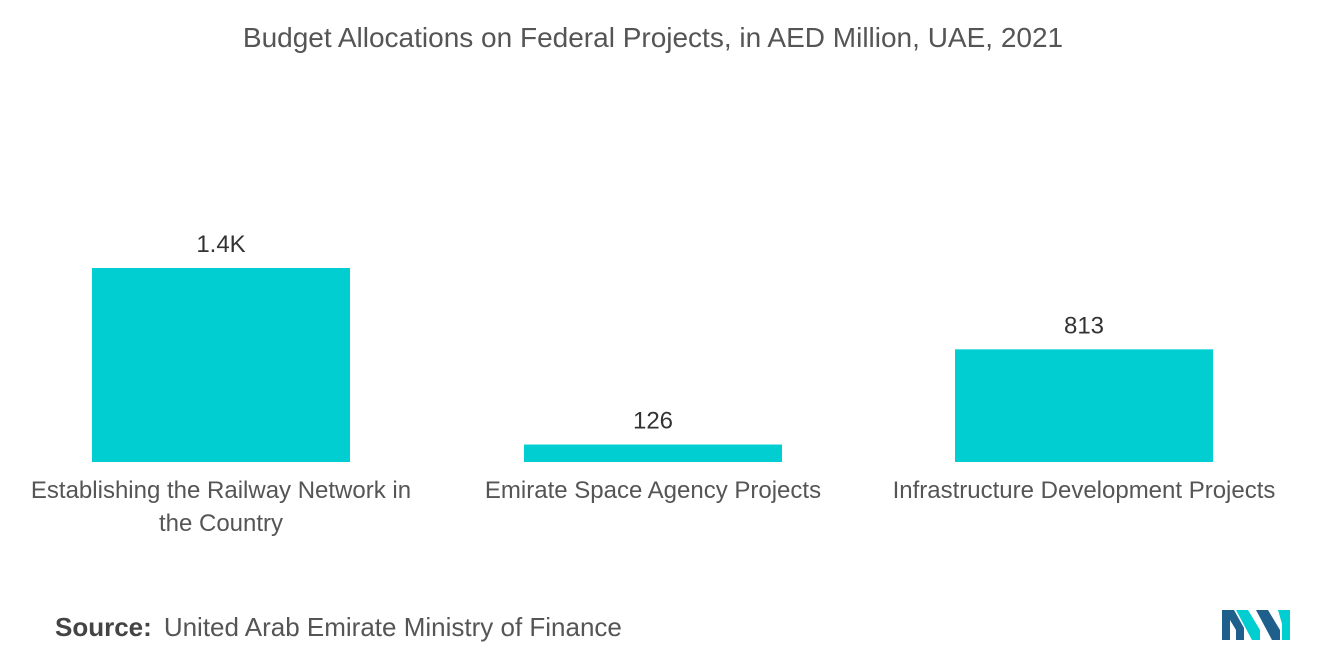 The image size is (1320, 665). Describe the element at coordinates (1084, 325) in the screenshot. I see `data-label-2: 813` at that location.